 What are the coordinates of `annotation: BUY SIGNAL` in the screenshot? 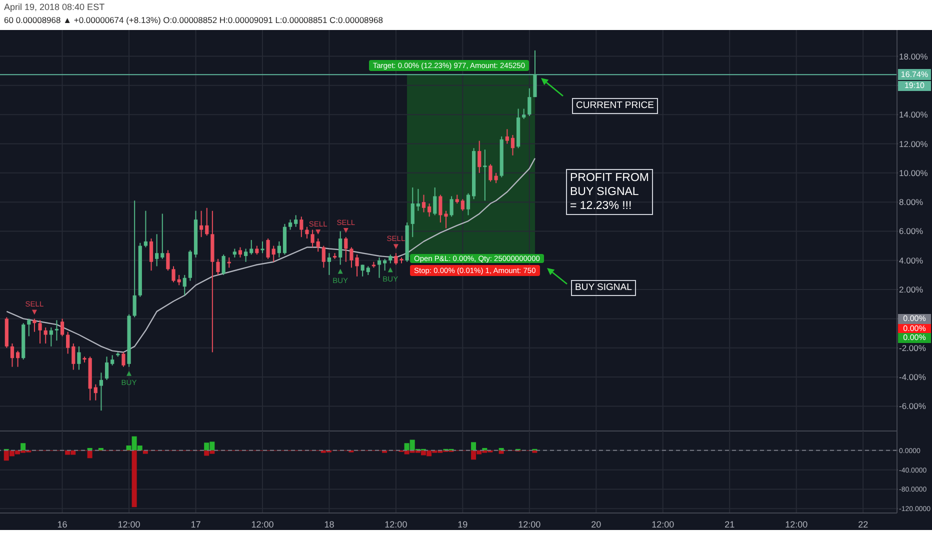 It's located at (603, 288).